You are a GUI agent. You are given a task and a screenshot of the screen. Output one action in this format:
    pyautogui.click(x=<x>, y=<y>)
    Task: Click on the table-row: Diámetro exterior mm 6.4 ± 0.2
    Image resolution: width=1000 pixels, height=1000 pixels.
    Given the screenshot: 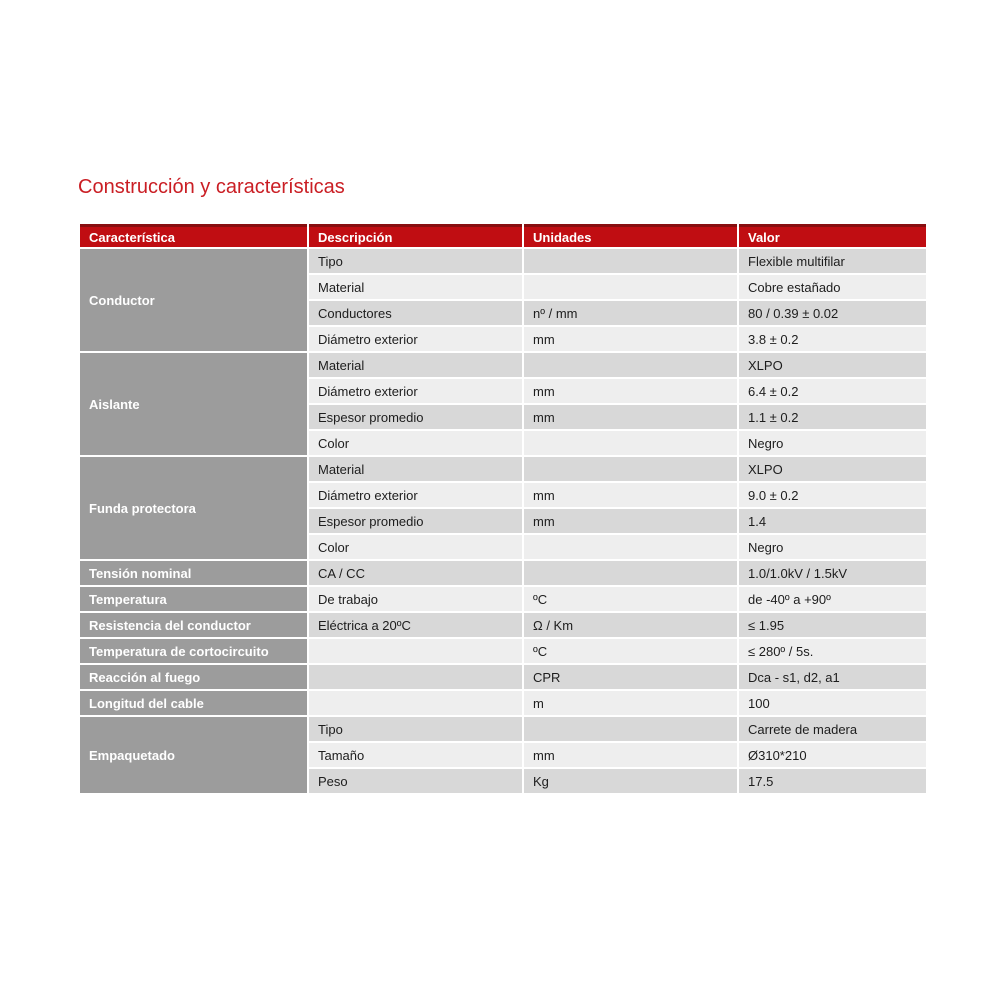 What is the action you would take?
    pyautogui.click(x=503, y=391)
    